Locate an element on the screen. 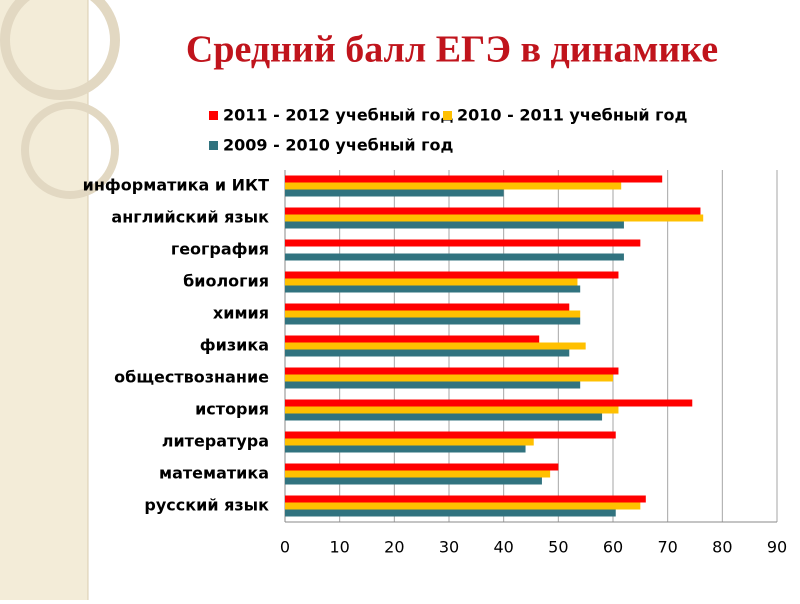  x-tick-label: 40 is located at coordinates (503, 547).